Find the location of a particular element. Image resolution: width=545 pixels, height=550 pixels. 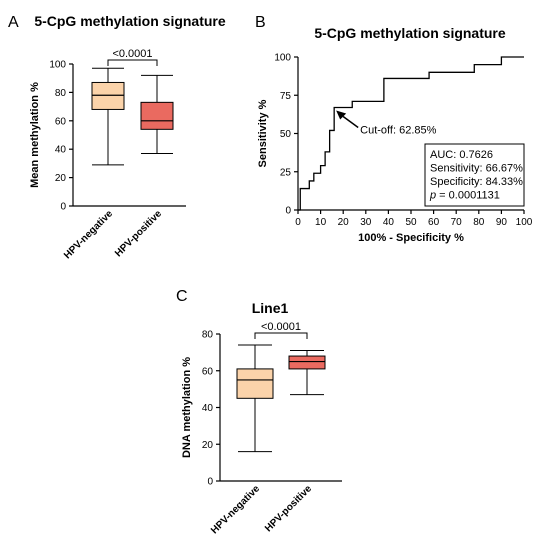

stats-box is located at coordinates (474, 175).